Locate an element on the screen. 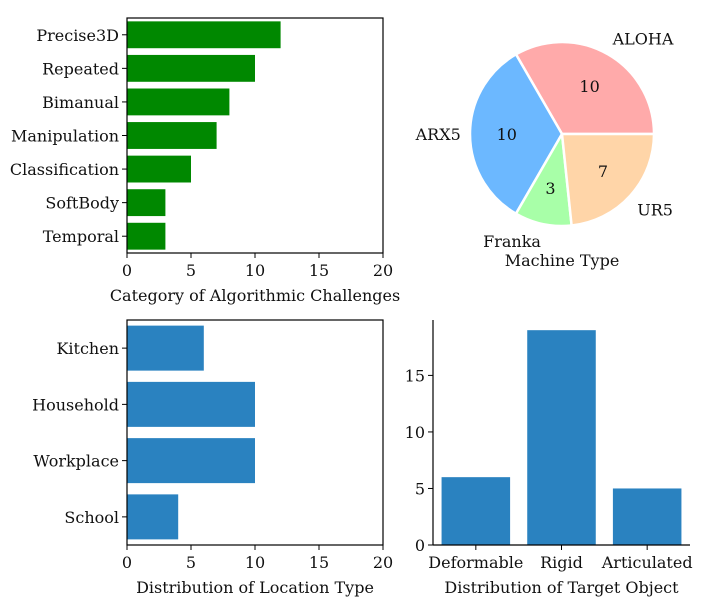 The height and width of the screenshot is (615, 714). y-tick-label-manipulation: Manipulation is located at coordinates (65, 136).